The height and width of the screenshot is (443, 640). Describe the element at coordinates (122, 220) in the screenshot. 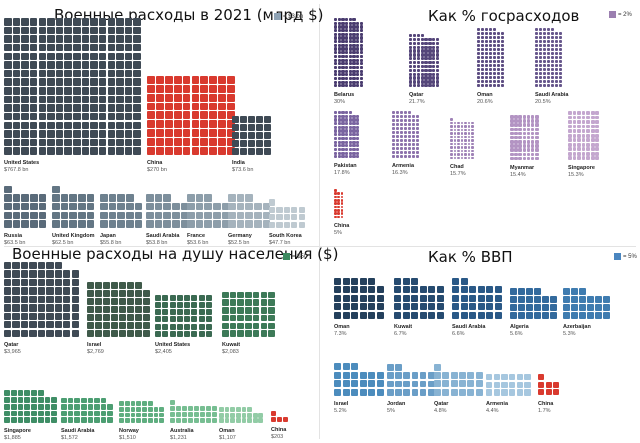

I see `waffle-block: Japan $55.8 bn` at that location.